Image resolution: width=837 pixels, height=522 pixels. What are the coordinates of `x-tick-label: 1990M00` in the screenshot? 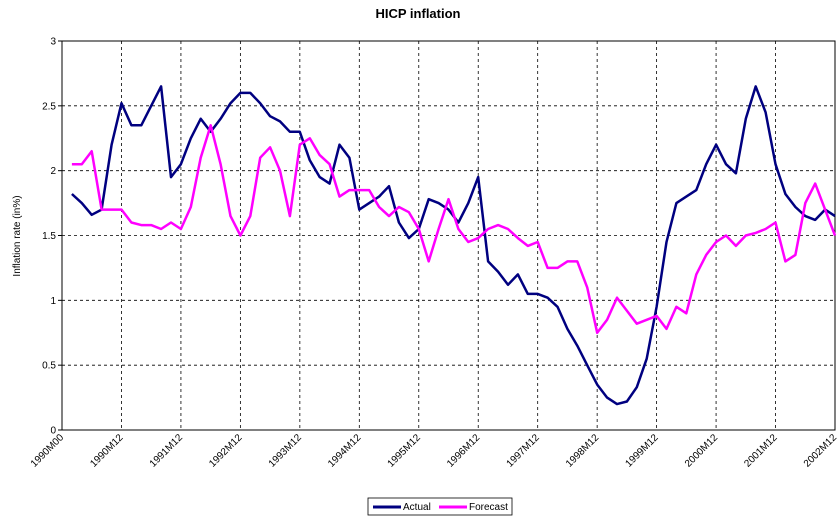 It's located at (48, 451).